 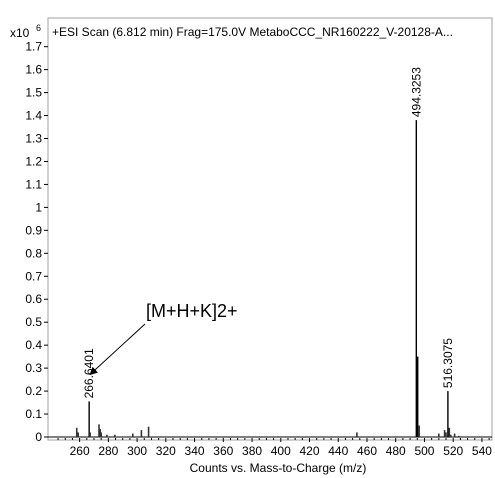 What do you see at coordinates (482, 451) in the screenshot?
I see `x-tick-label: 540` at bounding box center [482, 451].